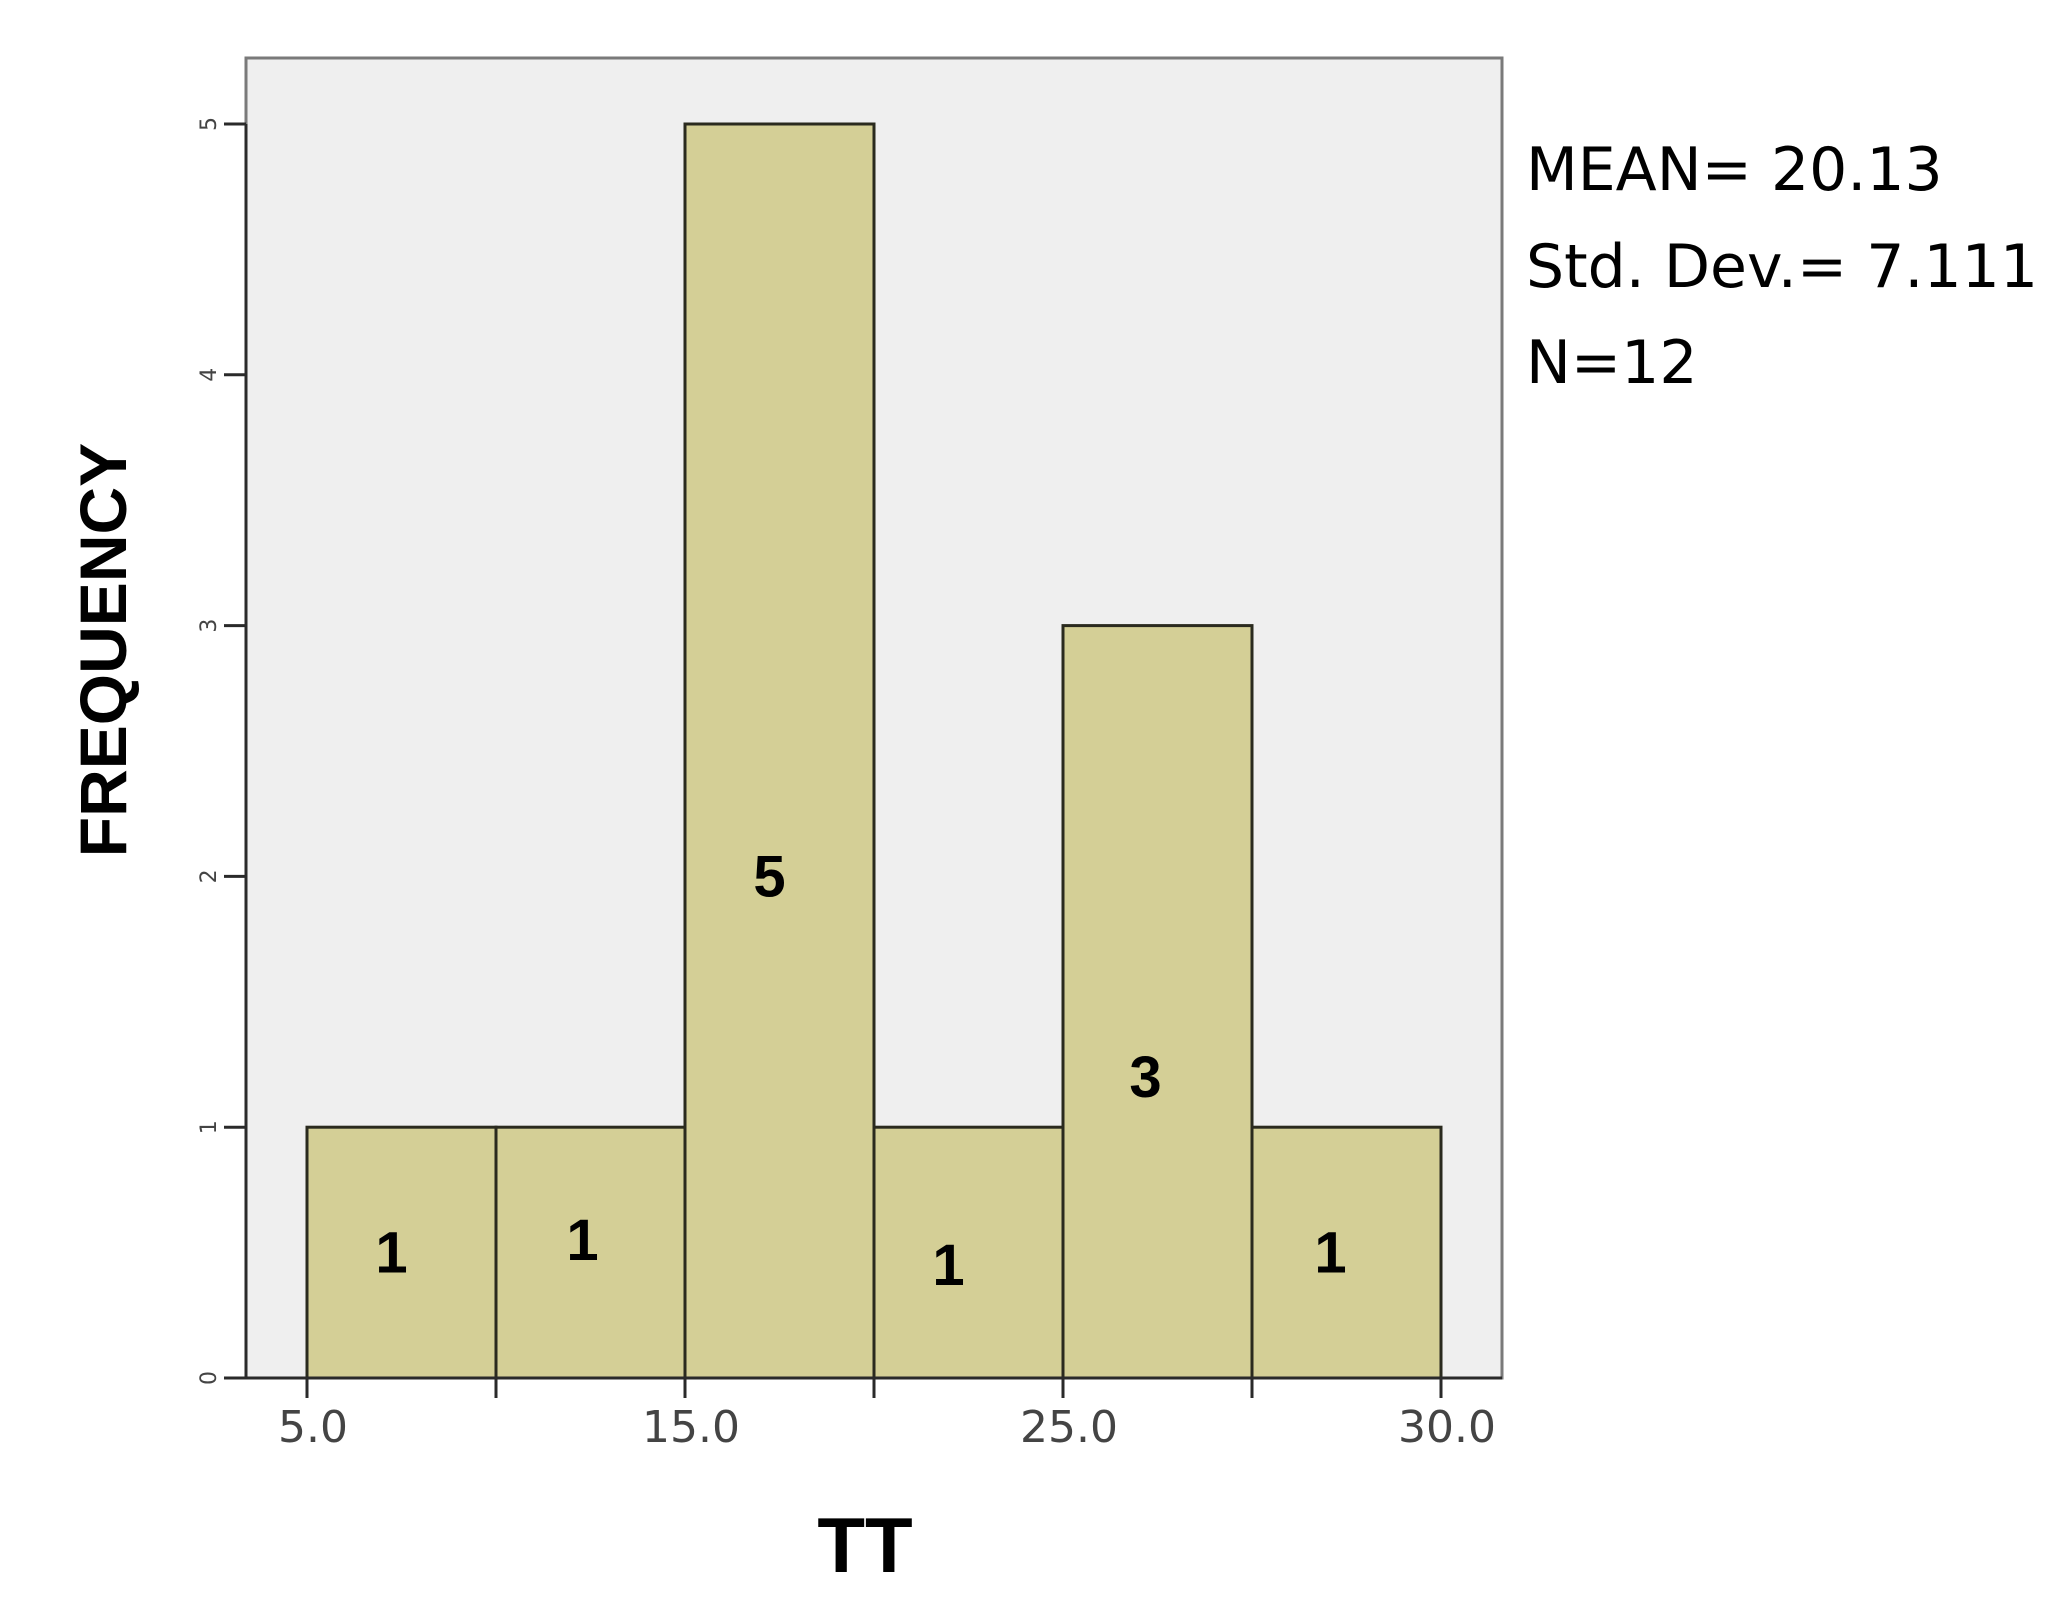 Image resolution: width=2055 pixels, height=1608 pixels. Describe the element at coordinates (1069, 1427) in the screenshot. I see `x-tick-label: 25.0` at that location.